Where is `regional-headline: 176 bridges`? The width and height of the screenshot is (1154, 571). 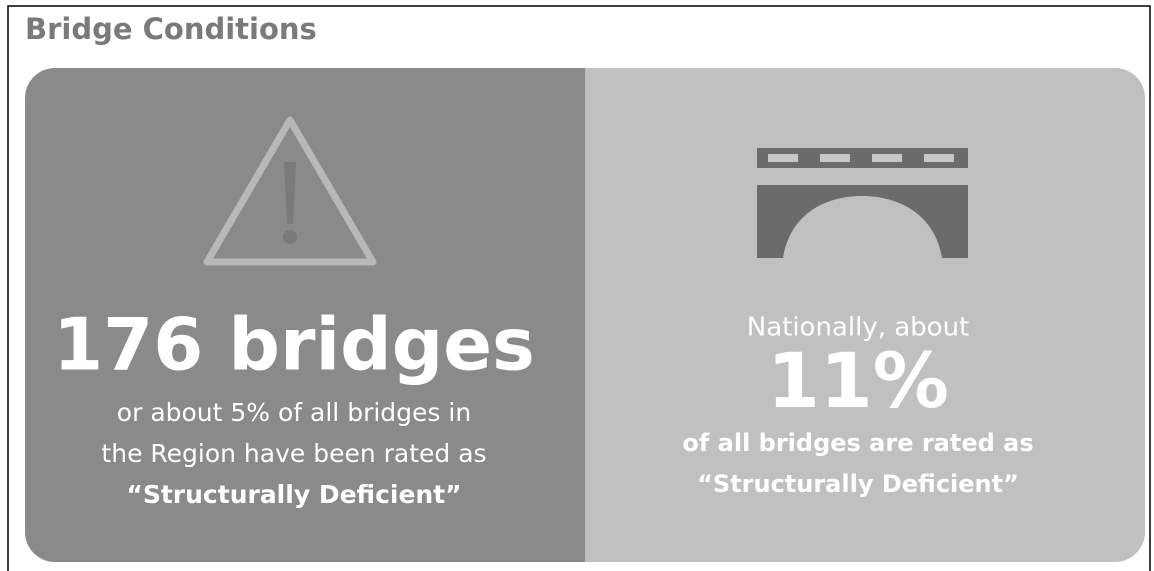 regional-headline: 176 bridges is located at coordinates (294, 345).